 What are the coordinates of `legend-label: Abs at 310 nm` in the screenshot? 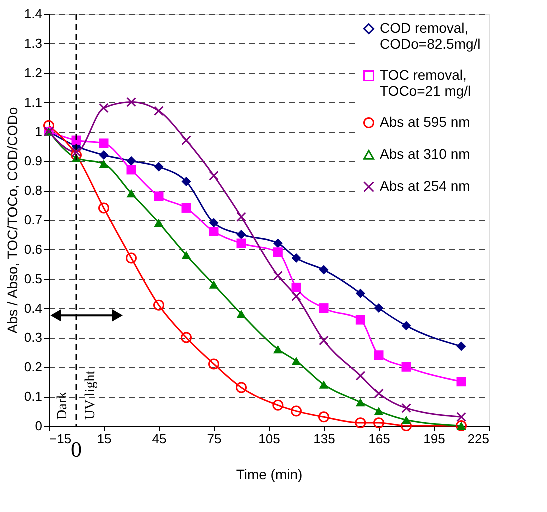 It's located at (425, 154).